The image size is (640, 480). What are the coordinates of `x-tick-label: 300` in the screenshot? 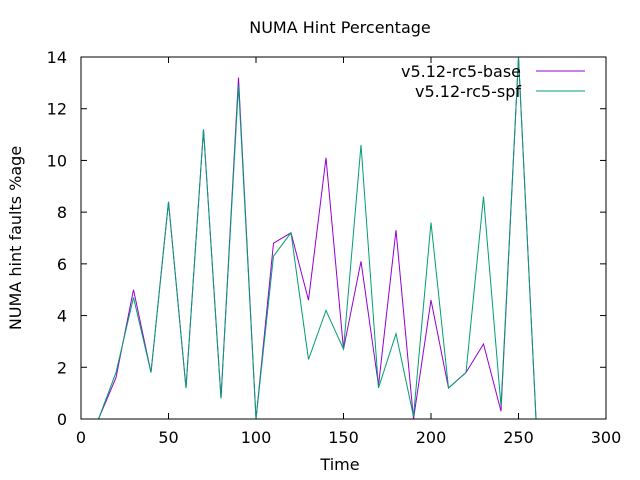 It's located at (606, 437).